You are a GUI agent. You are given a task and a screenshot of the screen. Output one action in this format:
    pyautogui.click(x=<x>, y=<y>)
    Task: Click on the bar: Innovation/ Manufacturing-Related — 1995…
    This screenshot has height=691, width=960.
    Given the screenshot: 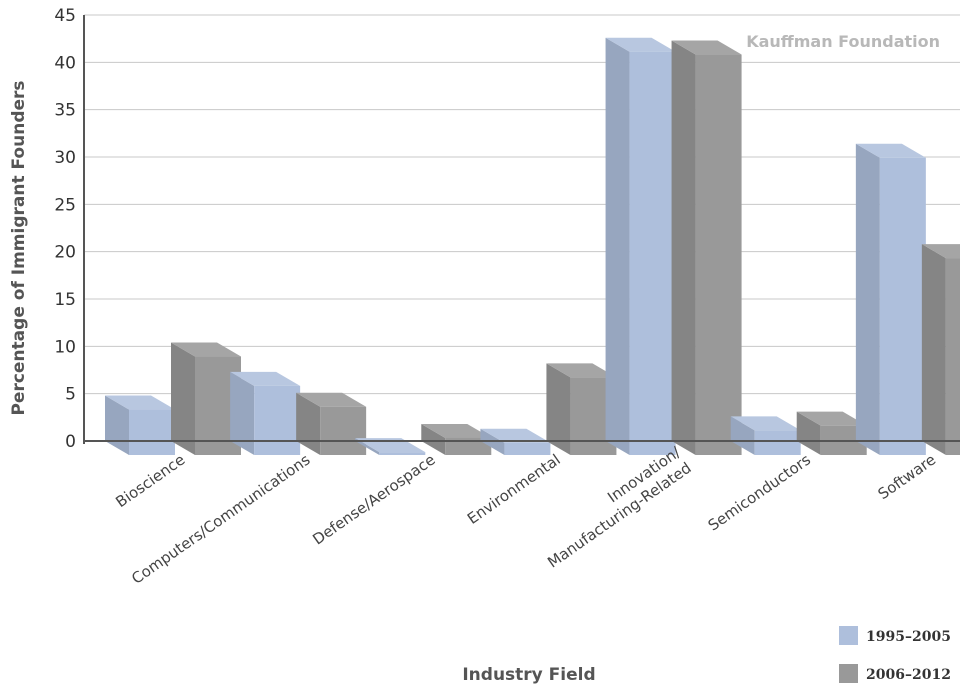 What is the action you would take?
    pyautogui.click(x=640, y=246)
    